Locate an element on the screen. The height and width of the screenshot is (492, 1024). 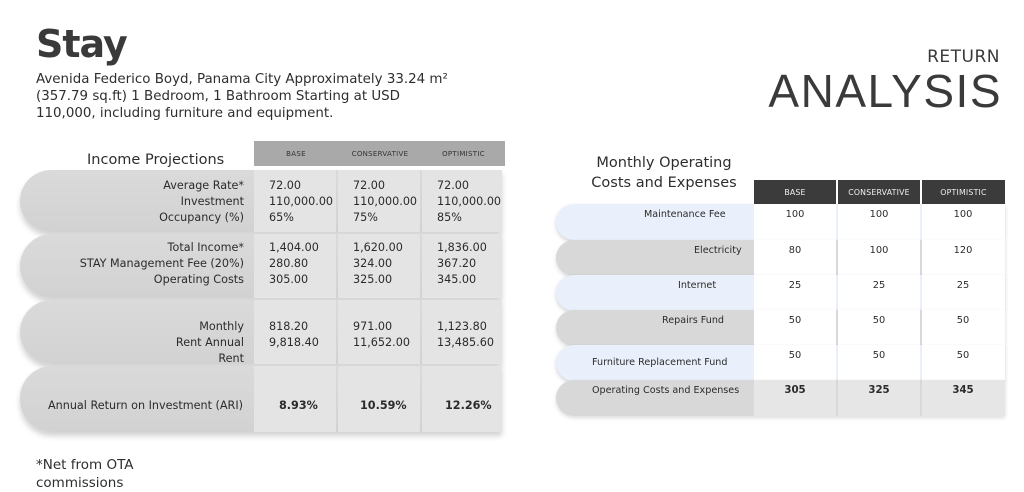
operating-costs-title: Monthly Operating Costs and Expenses is located at coordinates (664, 173).